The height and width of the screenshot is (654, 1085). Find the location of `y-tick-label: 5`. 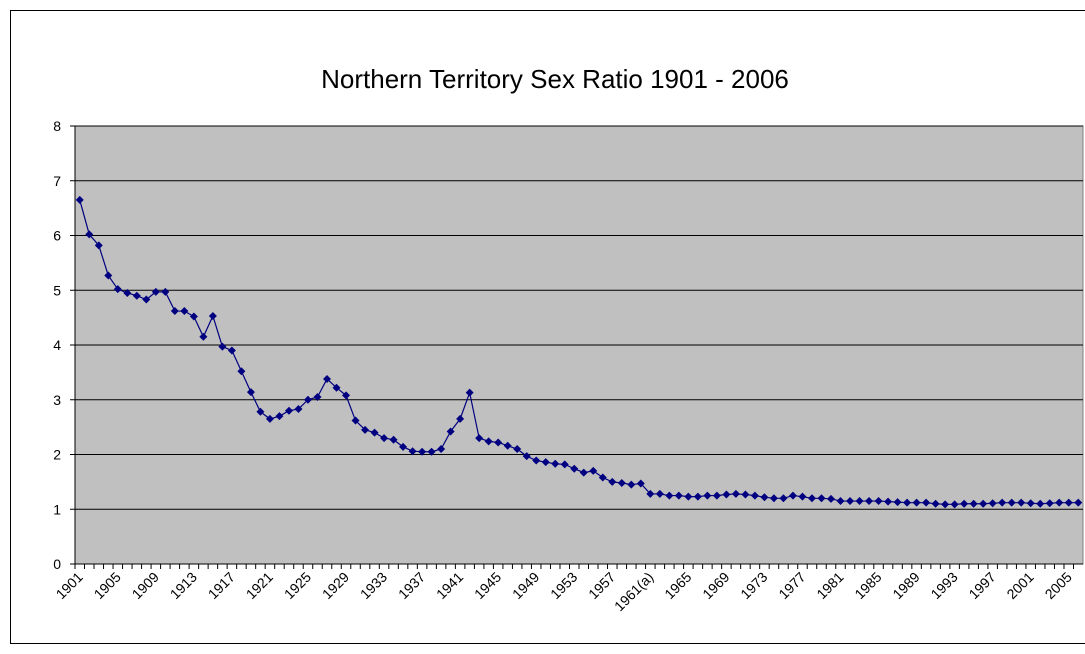

y-tick-label: 5 is located at coordinates (57, 290).